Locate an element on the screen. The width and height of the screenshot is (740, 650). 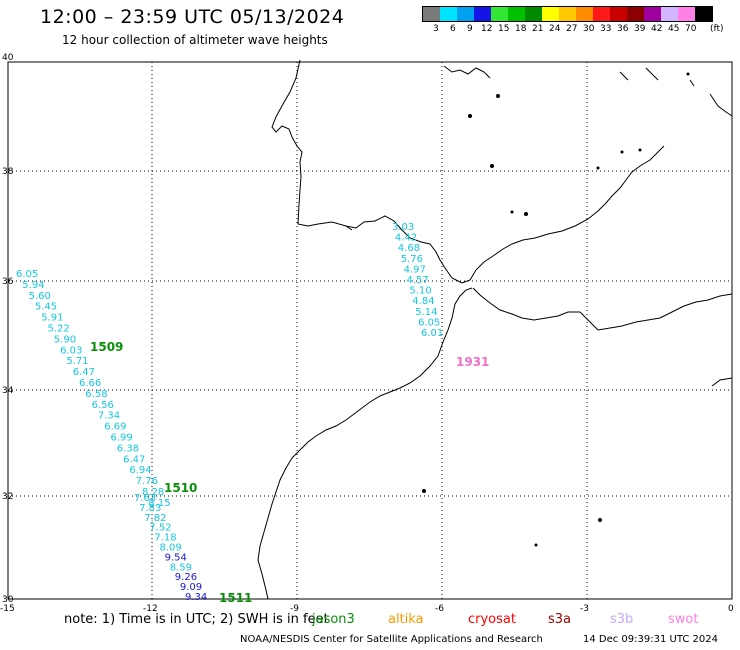
swh-value: 6.38 is located at coordinates (128, 448).